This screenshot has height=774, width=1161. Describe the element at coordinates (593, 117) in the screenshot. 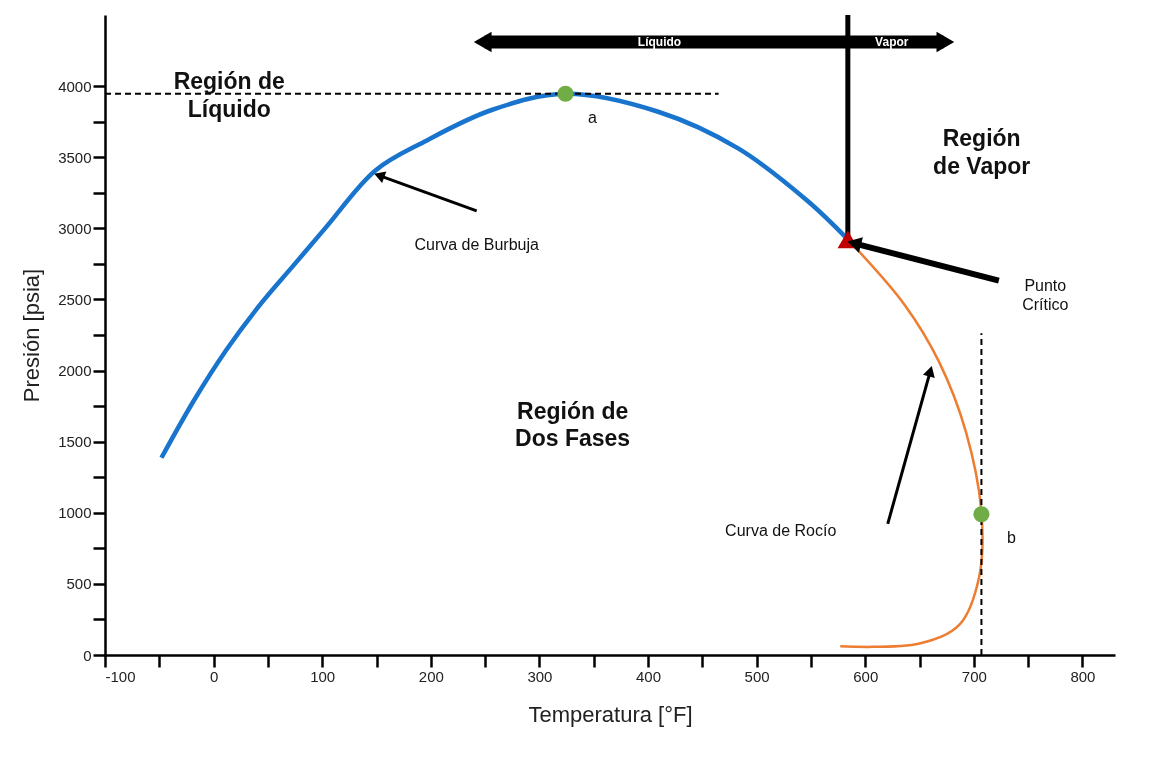

I see `annotation: a` at that location.